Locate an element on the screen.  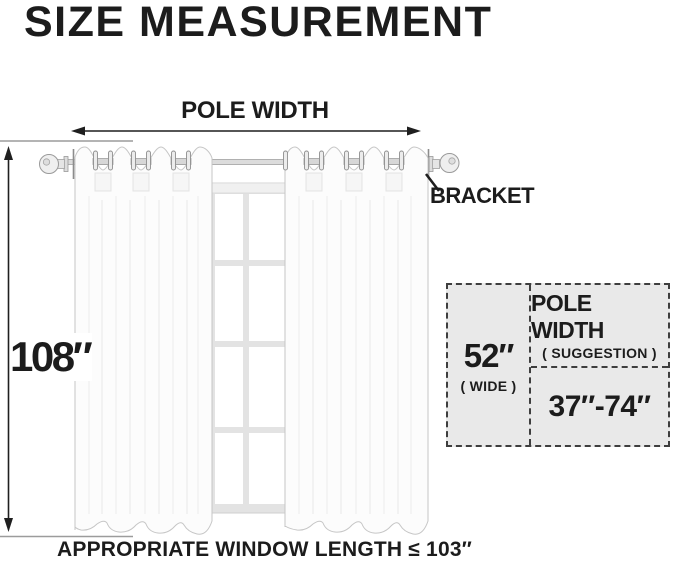
window-length-label: APPROPRIATE WINDOW LENGTH ≤ 103″ is located at coordinates (264, 549).